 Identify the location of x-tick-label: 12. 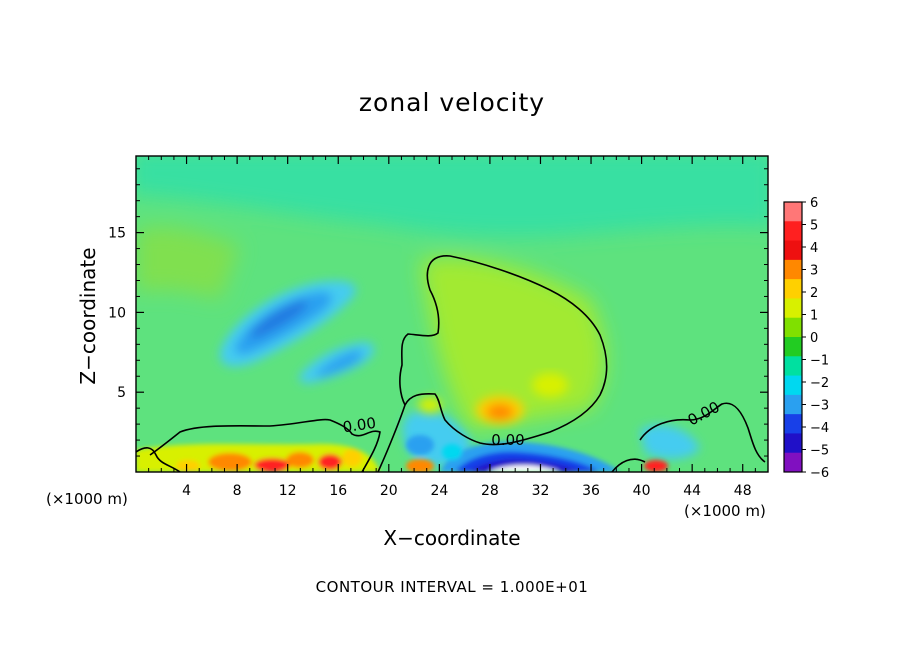
(288, 491).